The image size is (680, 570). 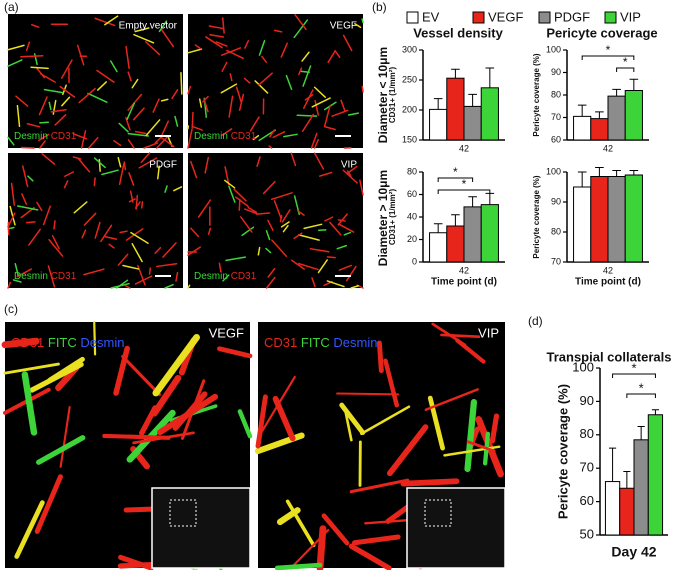 What do you see at coordinates (409, 79) in the screenshot?
I see `y-tick-label: 250` at bounding box center [409, 79].